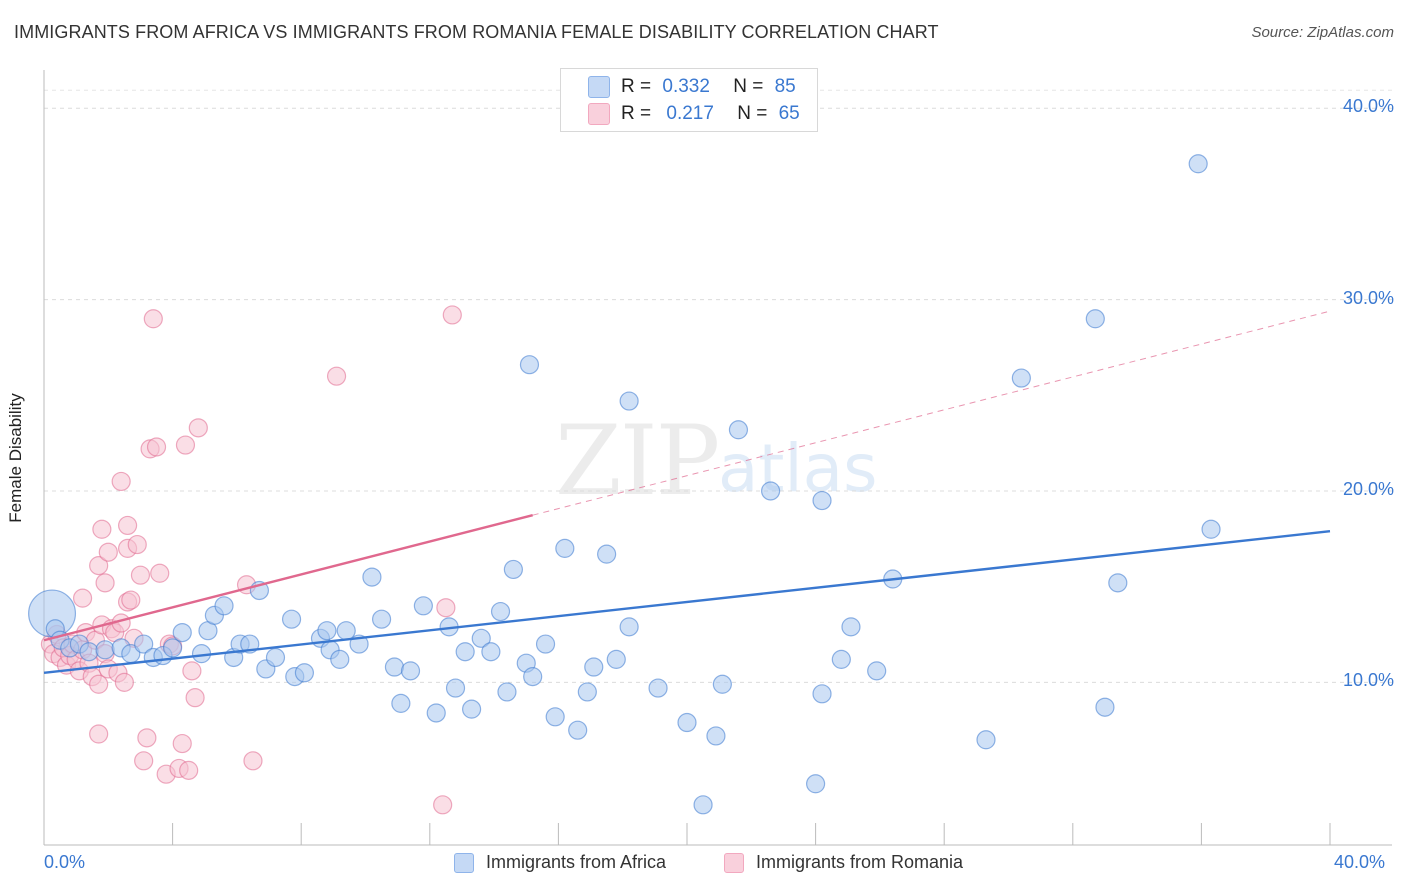  What do you see at coordinates (798, 468) in the screenshot?
I see `watermark-atlas: atlas` at bounding box center [798, 468].